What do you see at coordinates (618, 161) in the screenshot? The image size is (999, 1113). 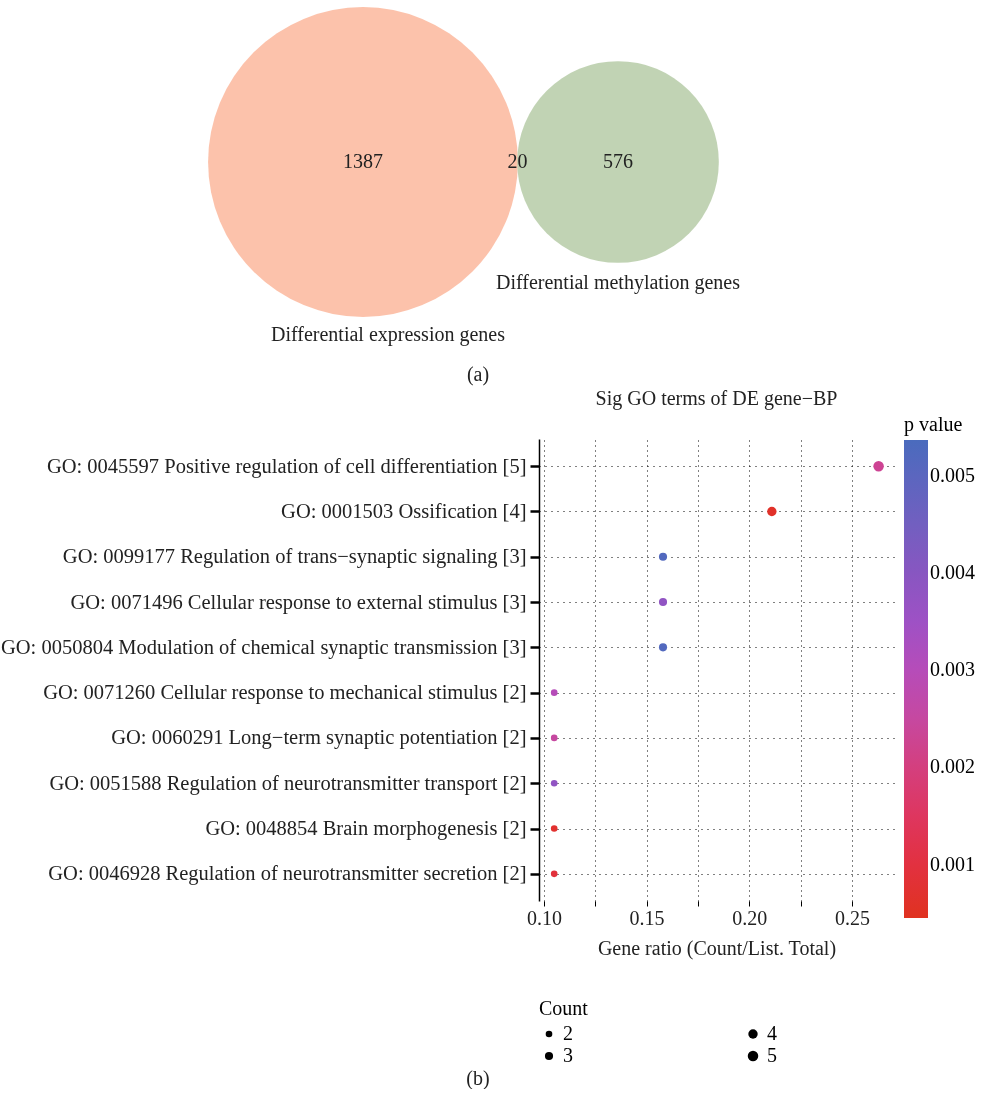 I see `data-label: 576` at bounding box center [618, 161].